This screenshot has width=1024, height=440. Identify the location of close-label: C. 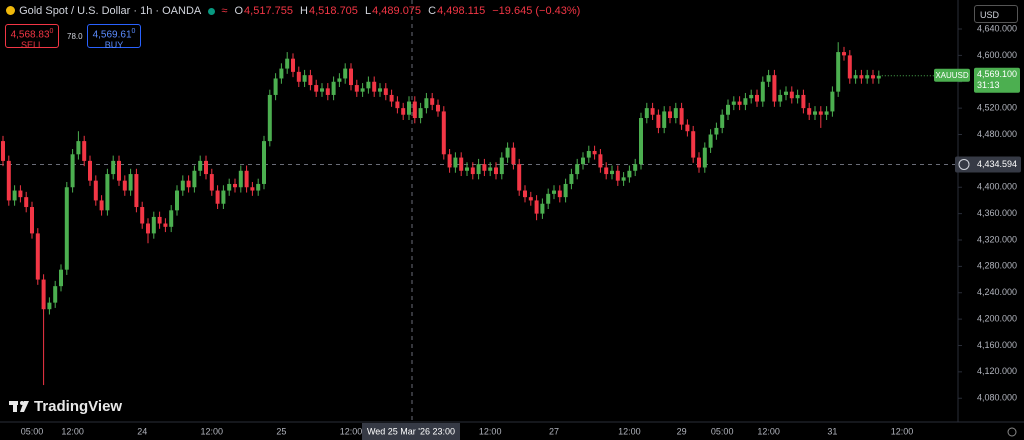
(432, 11).